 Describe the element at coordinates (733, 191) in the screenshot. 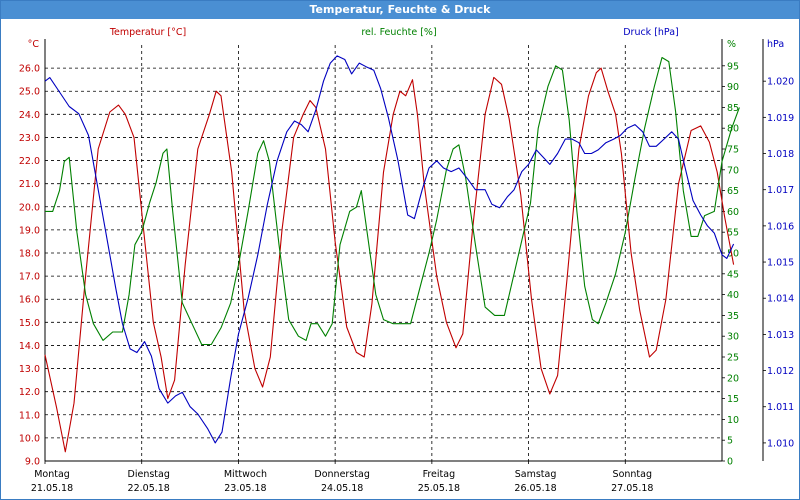

I see `y-tick-label-humidity: 65` at that location.